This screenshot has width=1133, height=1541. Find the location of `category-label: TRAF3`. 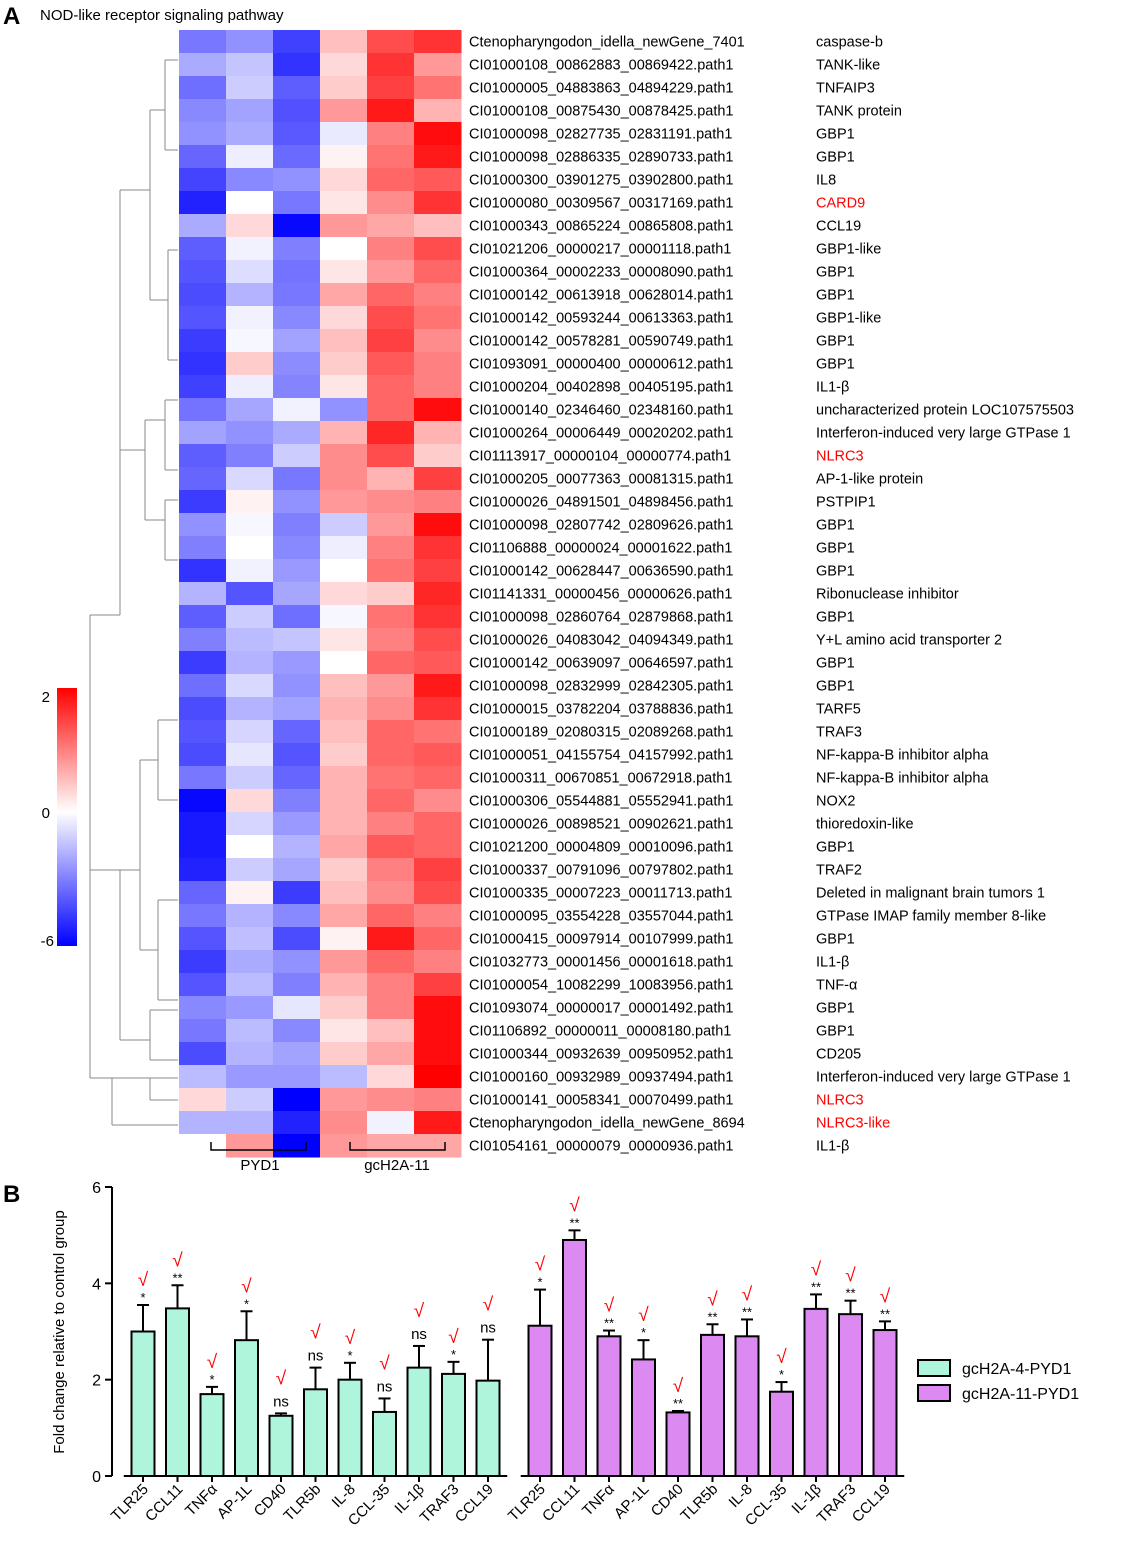

category-label: TRAF3 is located at coordinates (837, 1504).